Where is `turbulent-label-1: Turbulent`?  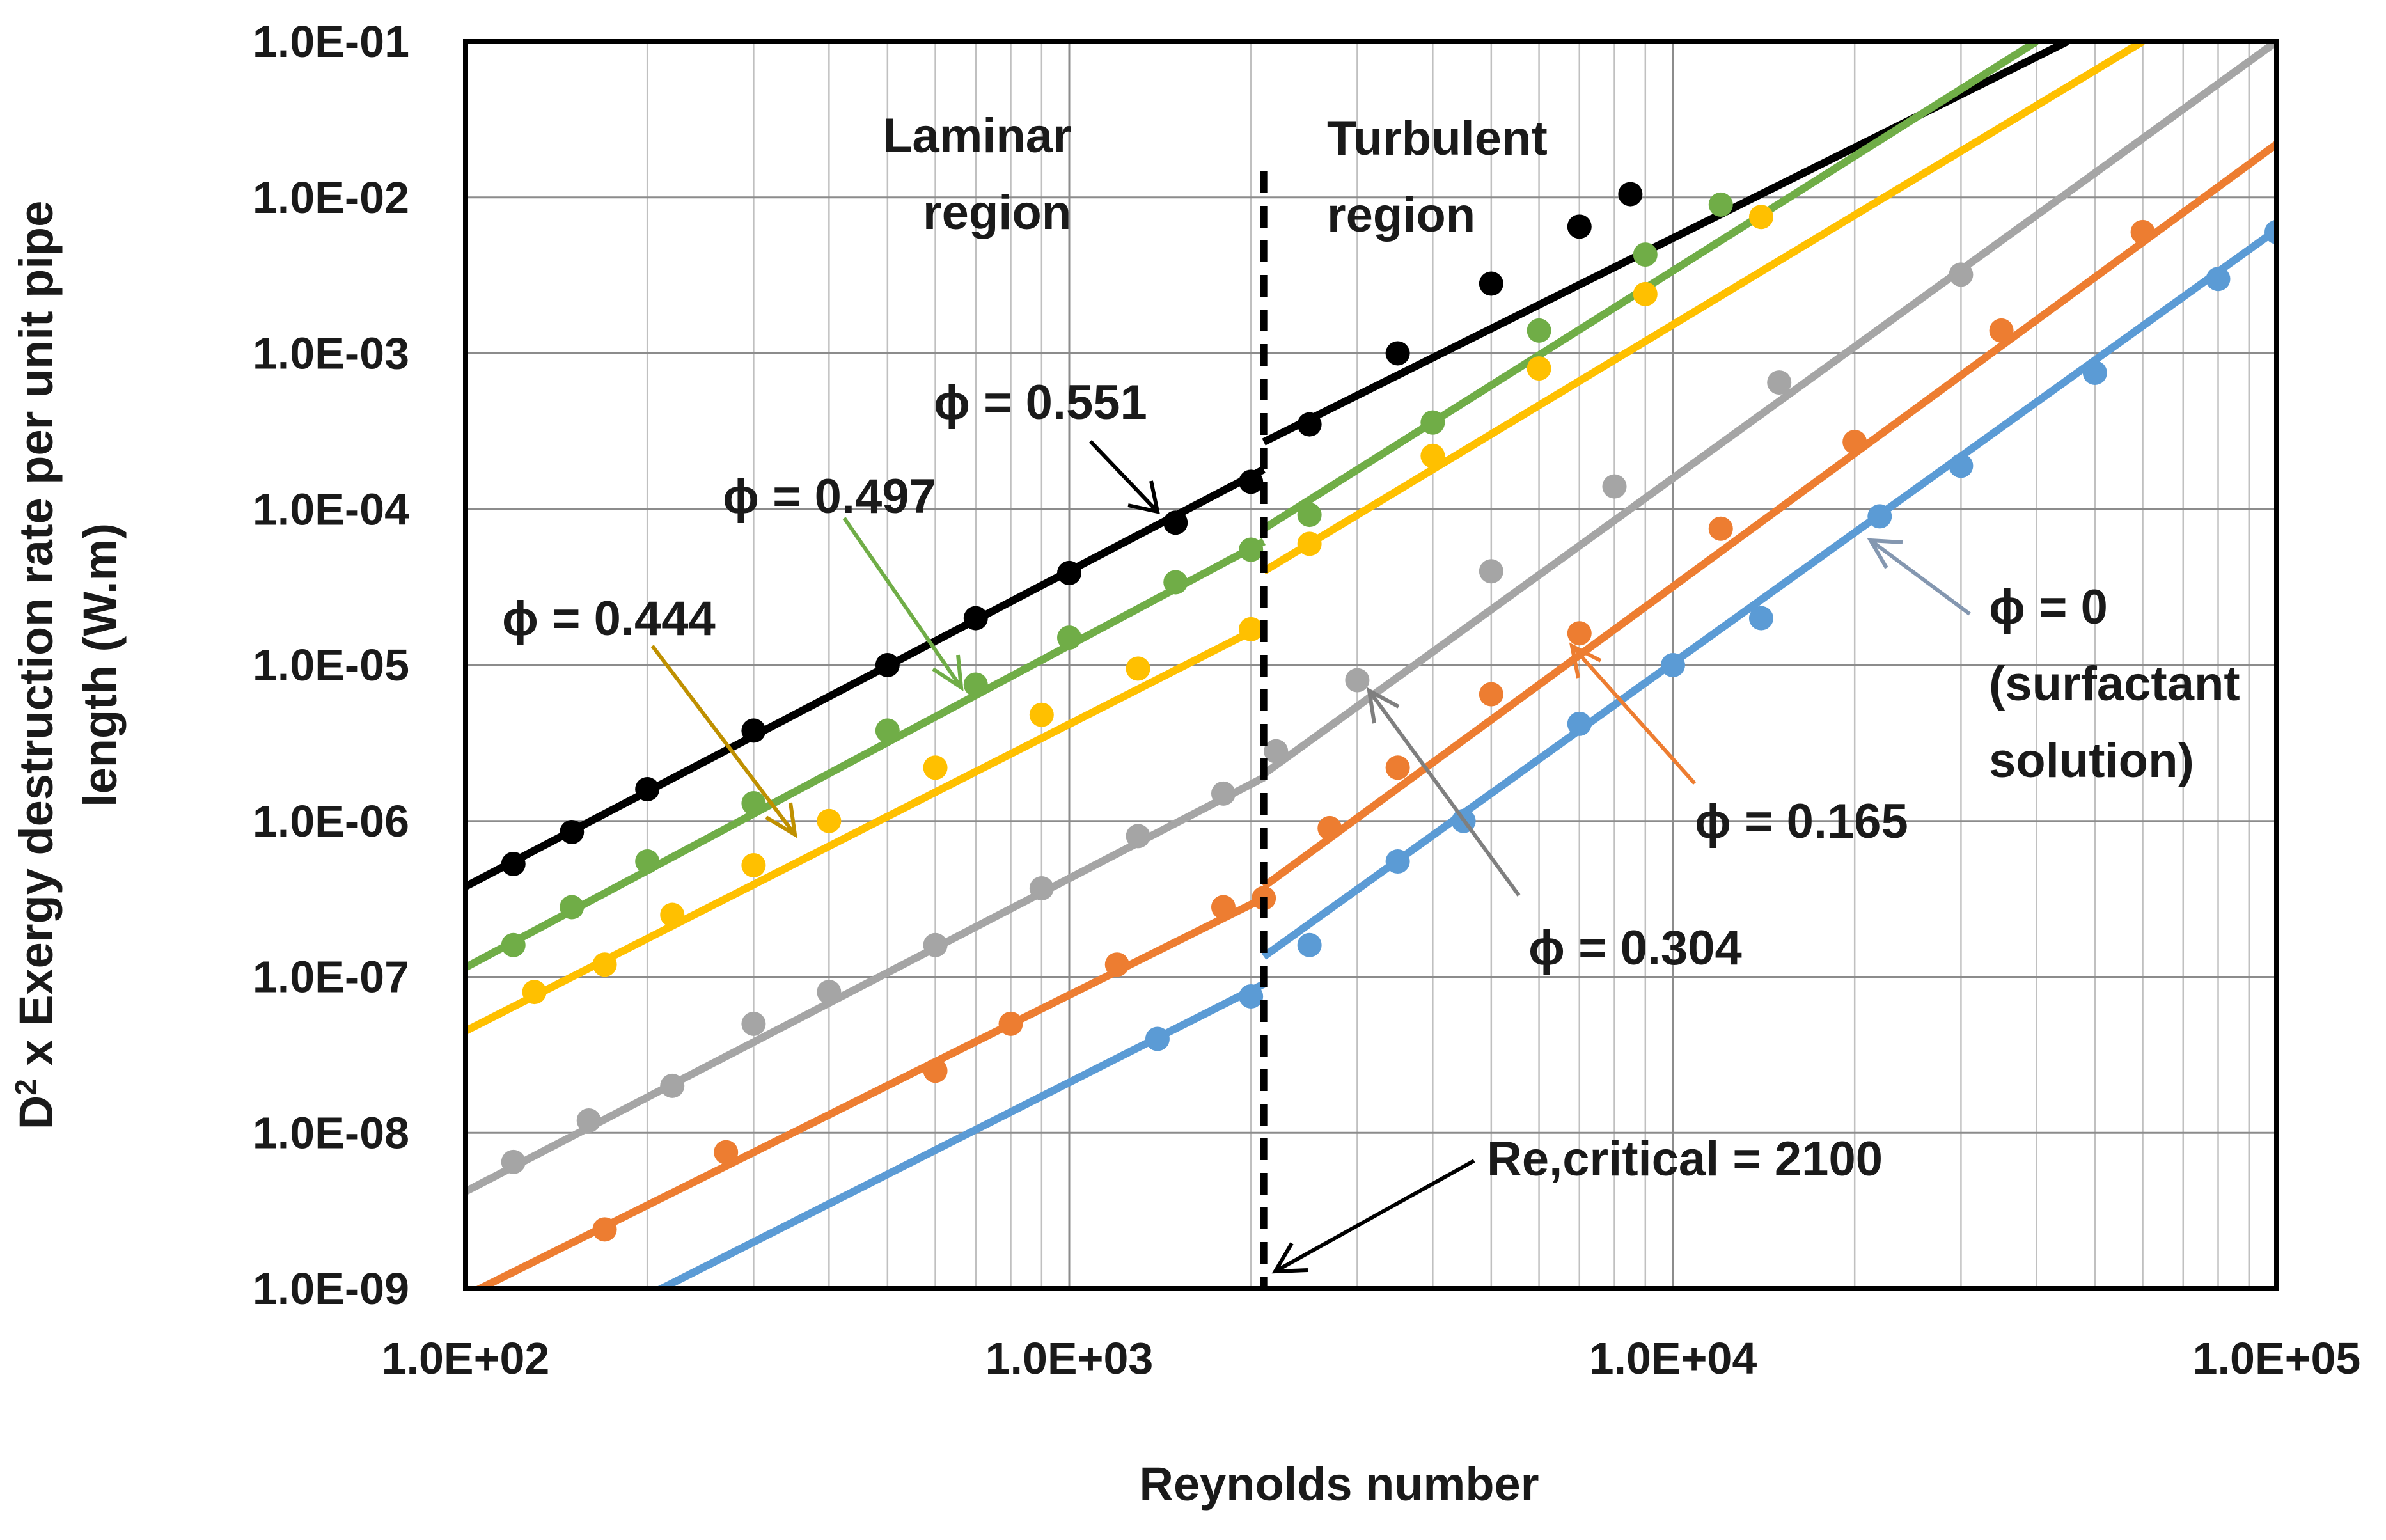 turbulent-label-1: Turbulent is located at coordinates (1438, 138).